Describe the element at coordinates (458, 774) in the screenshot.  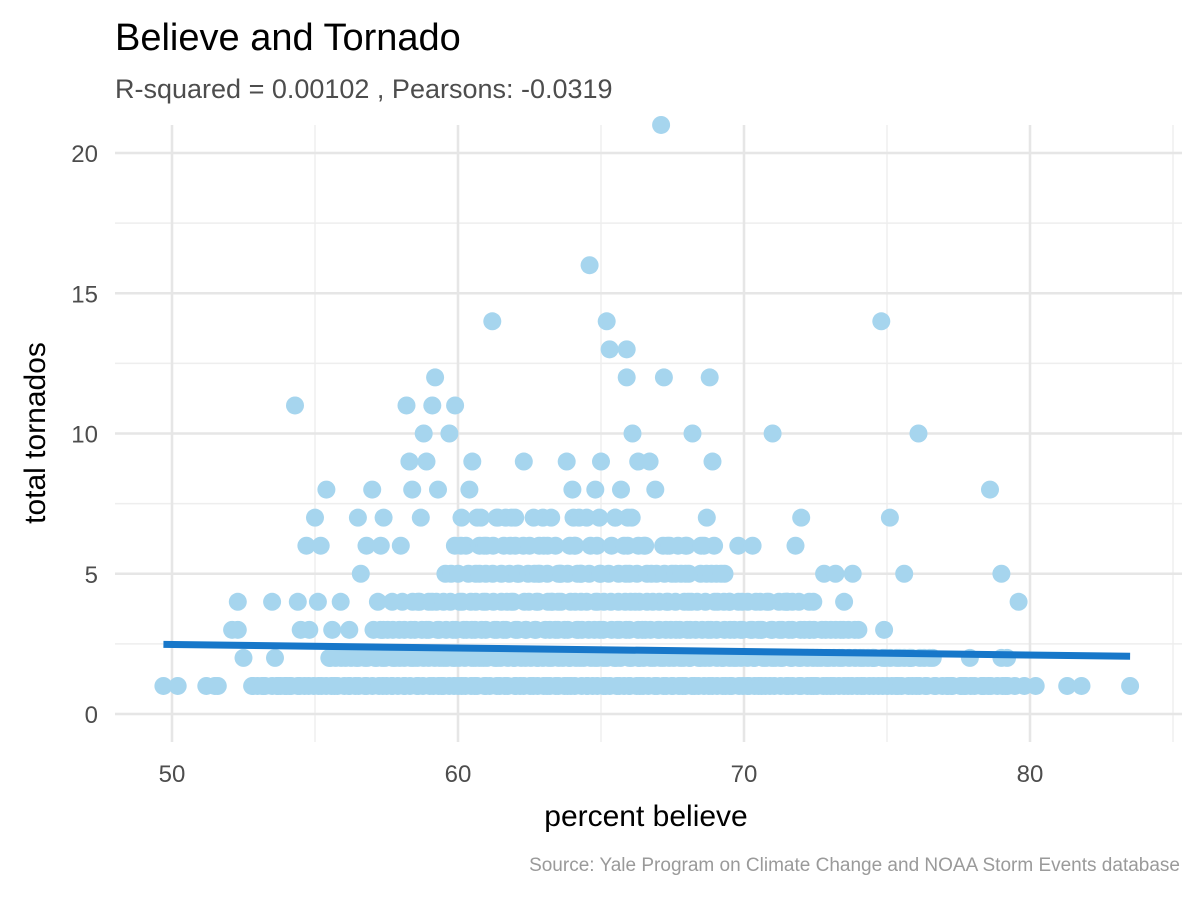
I see `x-tick-label: 60` at that location.